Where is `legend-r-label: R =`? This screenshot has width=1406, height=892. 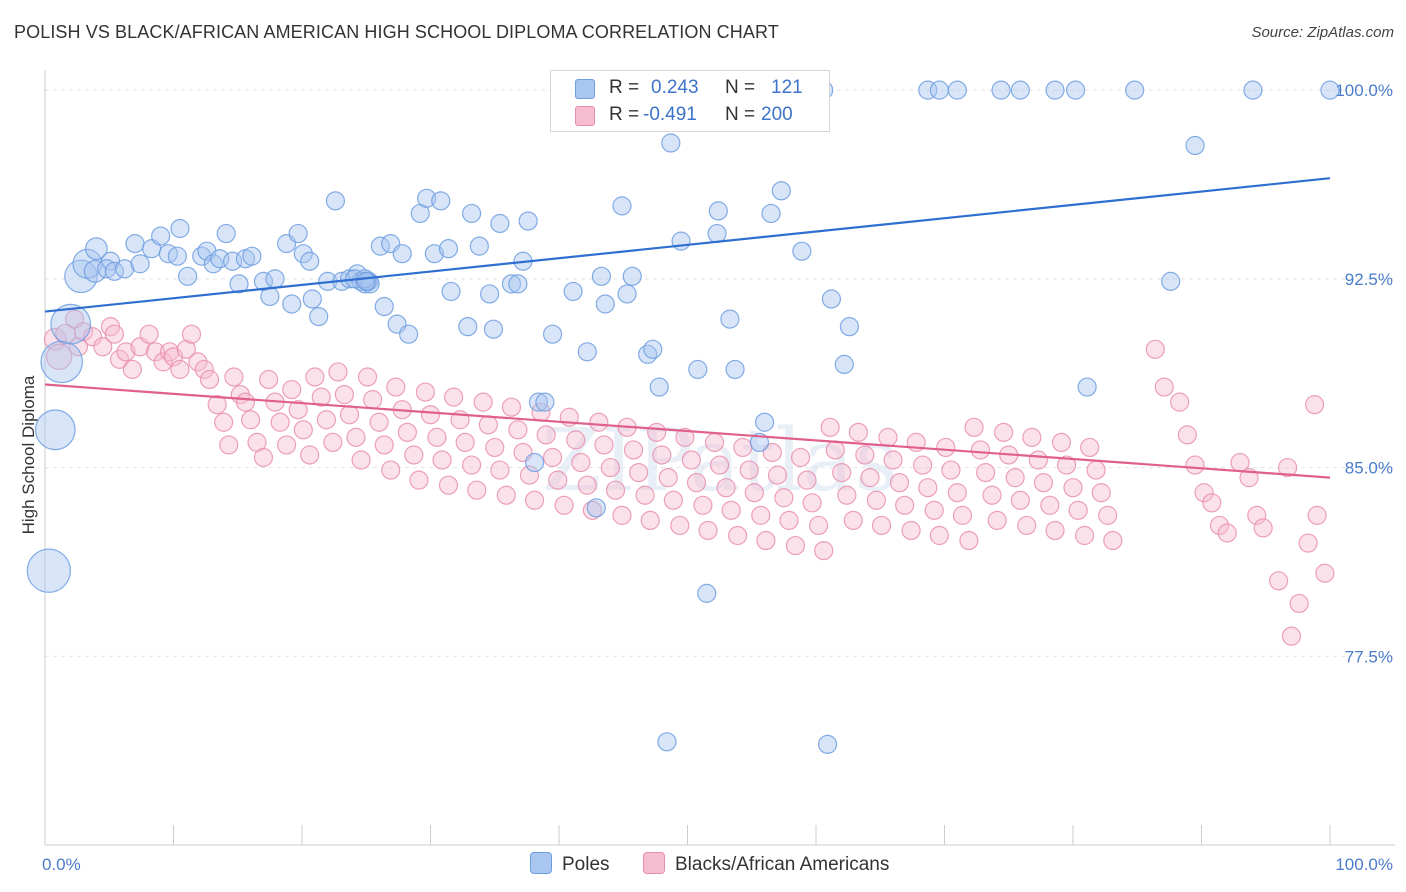
legend-r-label: R = is located at coordinates (624, 114).